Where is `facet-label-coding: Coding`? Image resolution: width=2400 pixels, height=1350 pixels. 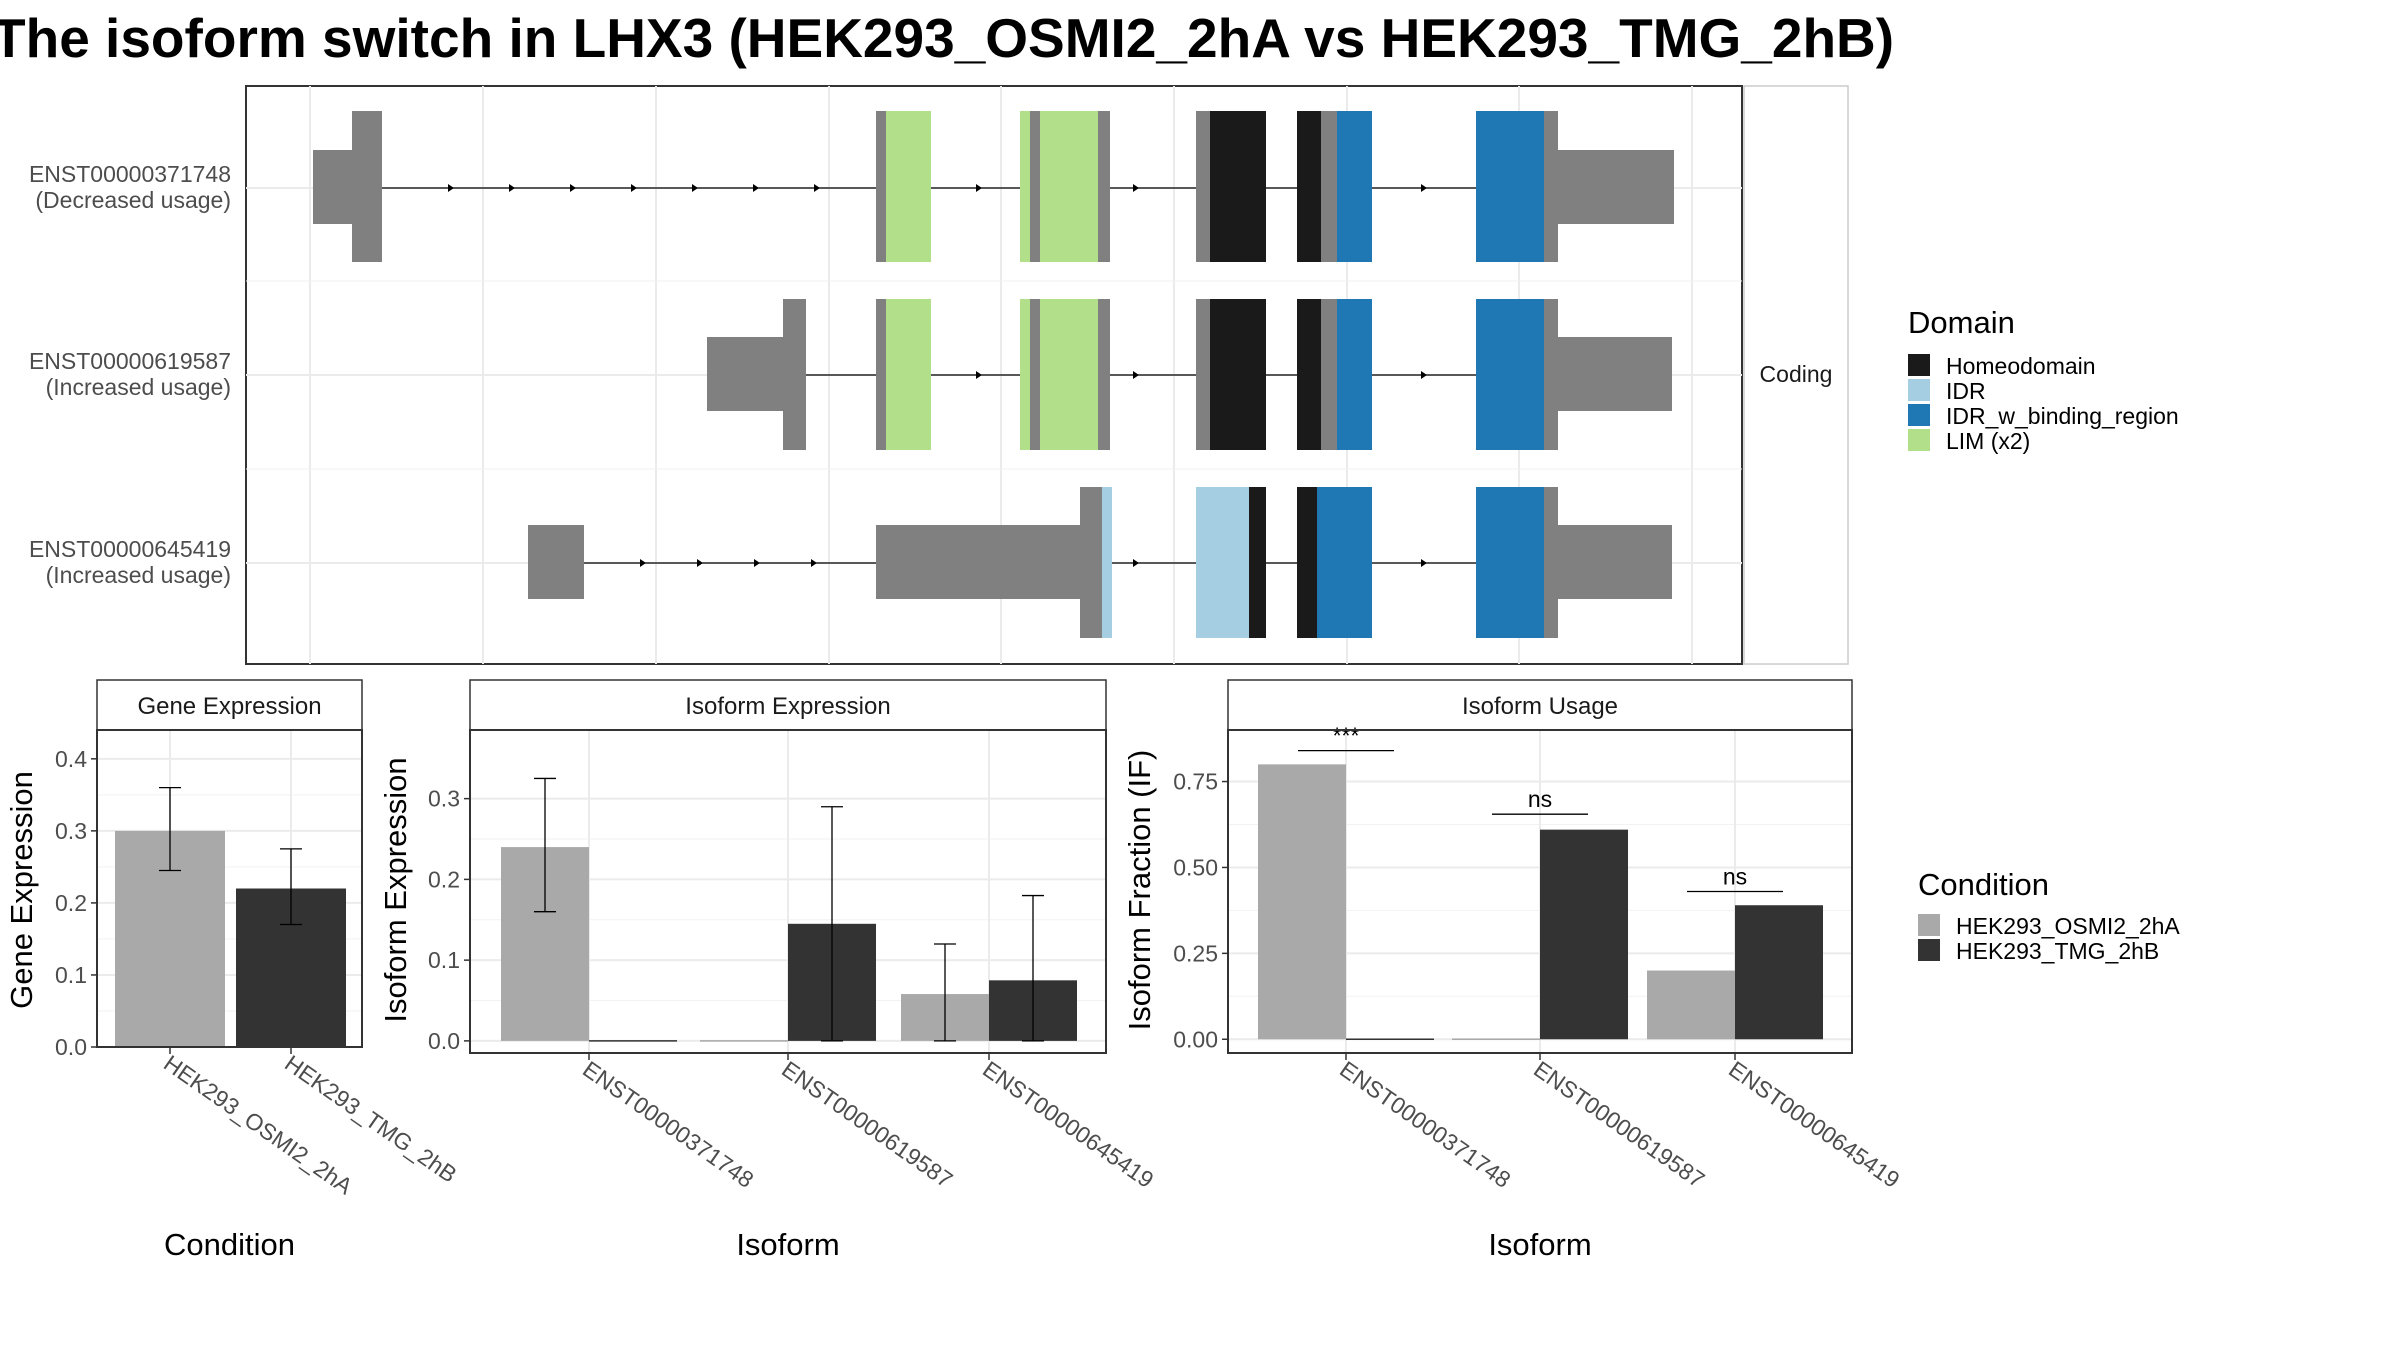 facet-label-coding: Coding is located at coordinates (1796, 374).